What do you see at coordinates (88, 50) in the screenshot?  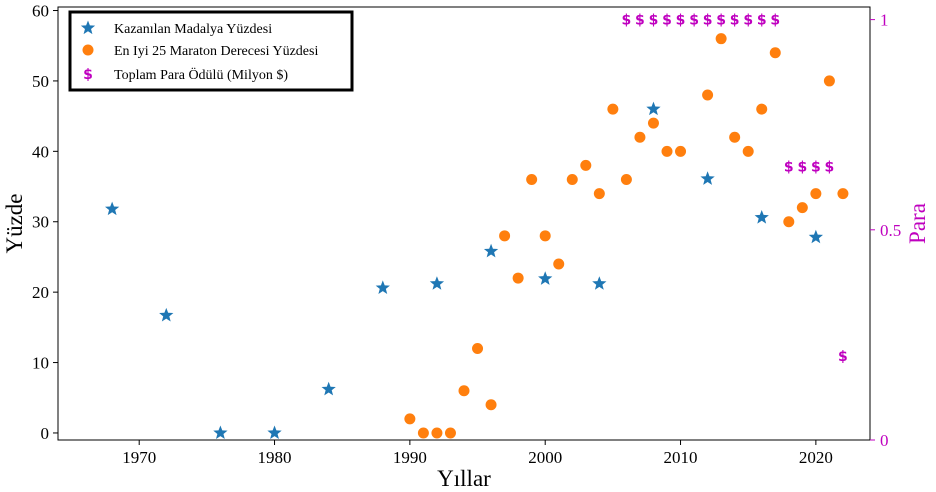 I see `legend-circle-marker` at bounding box center [88, 50].